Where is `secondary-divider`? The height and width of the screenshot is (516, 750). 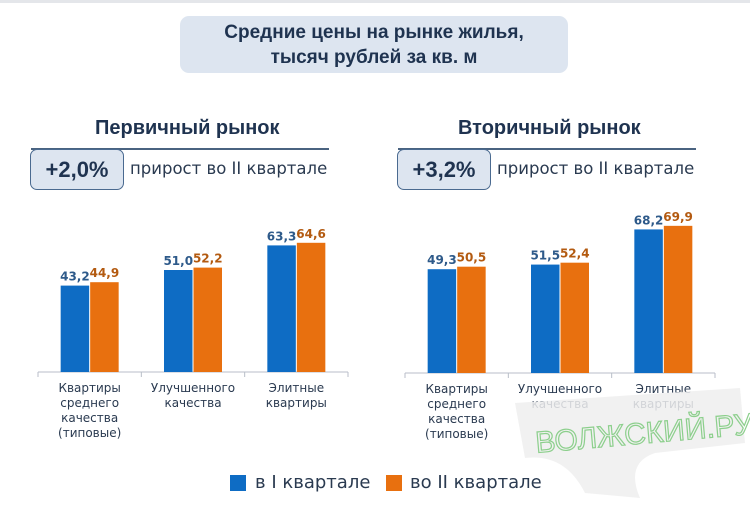 secondary-divider is located at coordinates (547, 149).